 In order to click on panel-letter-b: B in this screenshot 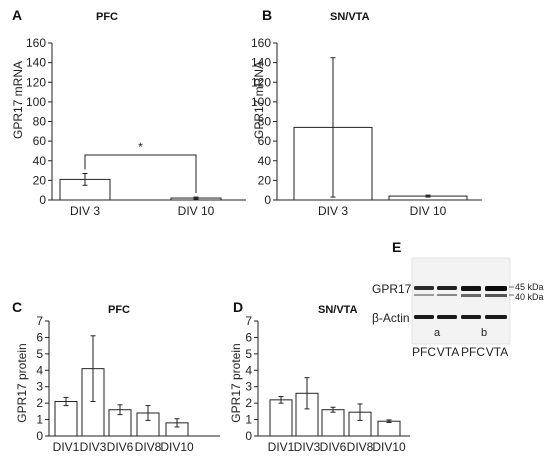, I will do `click(267, 15)`.